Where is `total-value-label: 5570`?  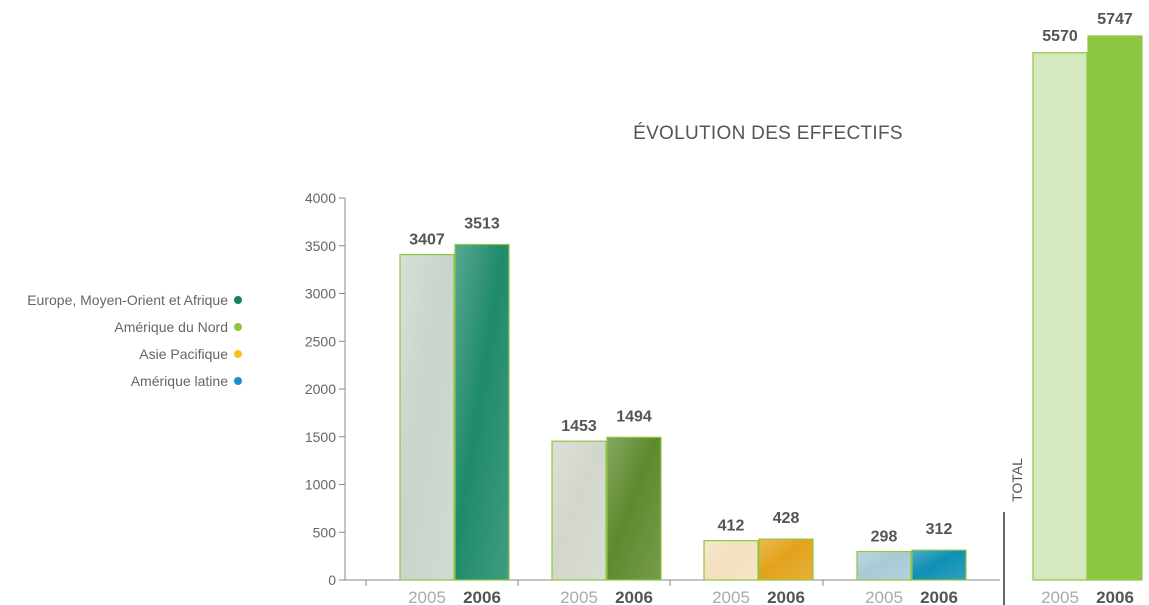
total-value-label: 5570 is located at coordinates (1060, 36).